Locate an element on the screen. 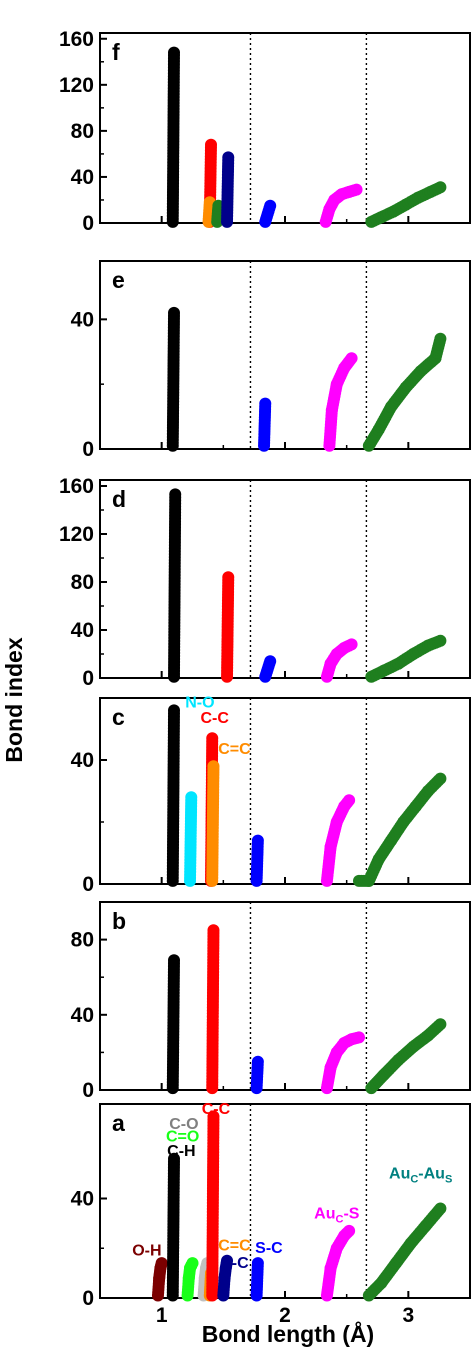 The image size is (474, 1354). x-tick-label: 3 is located at coordinates (408, 1315).